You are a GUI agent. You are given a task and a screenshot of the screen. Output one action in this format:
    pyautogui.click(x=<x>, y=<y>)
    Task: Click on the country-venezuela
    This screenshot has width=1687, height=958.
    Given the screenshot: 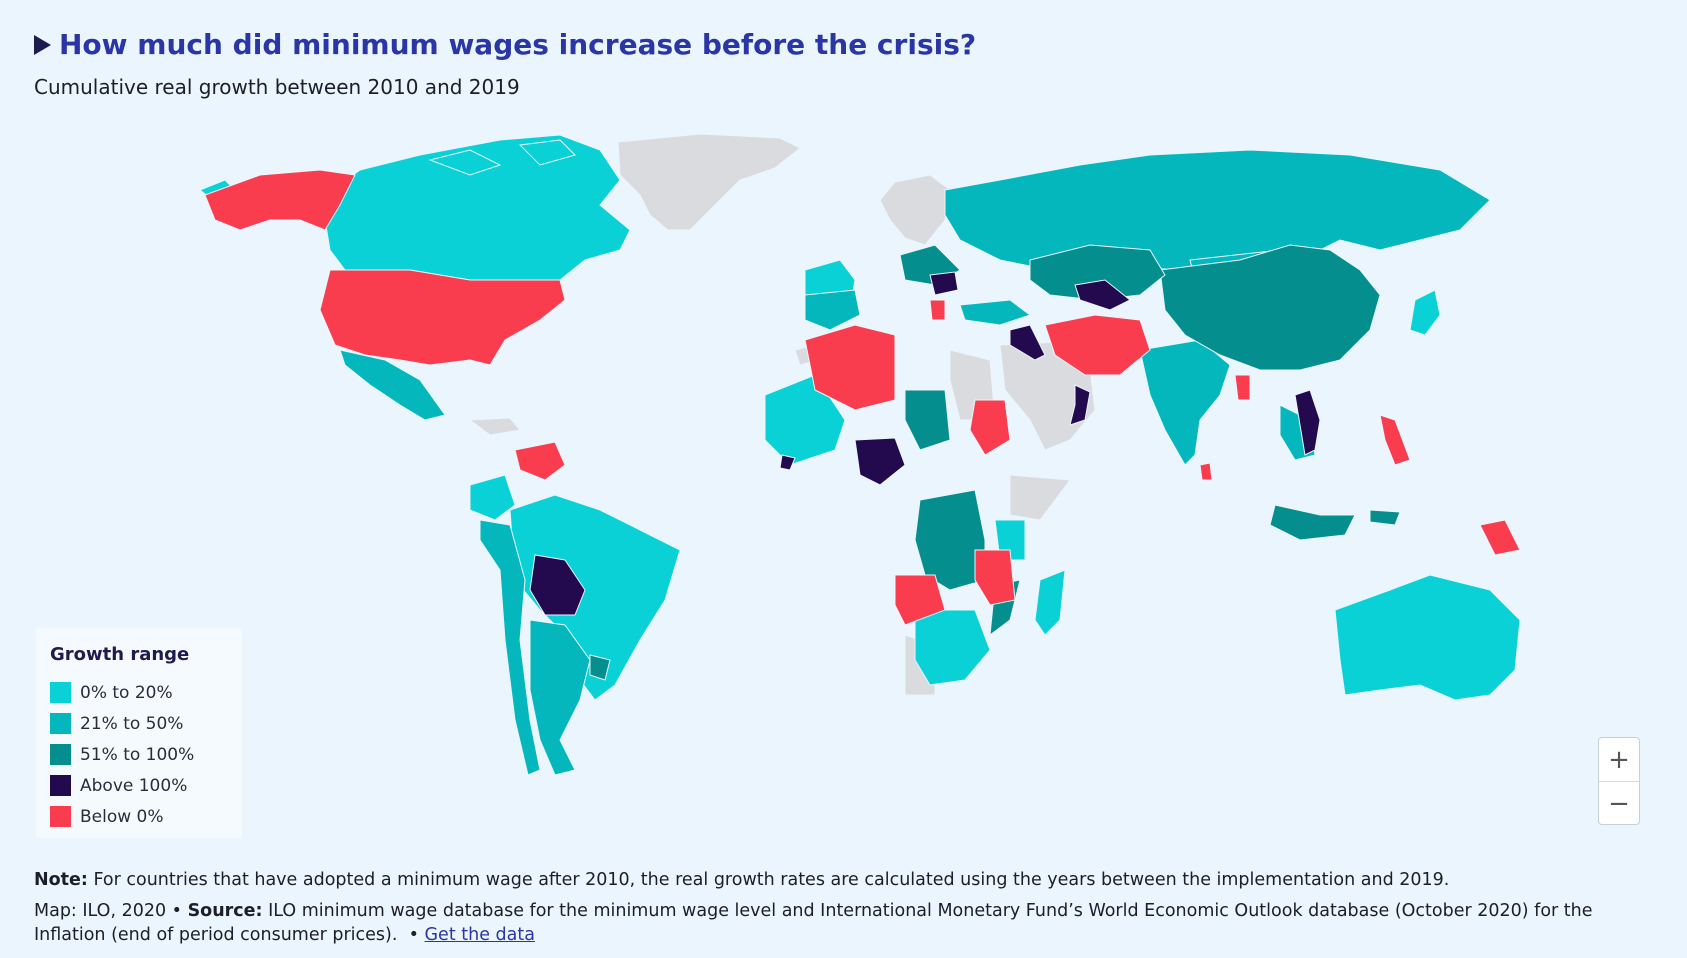 What is the action you would take?
    pyautogui.click(x=540, y=461)
    